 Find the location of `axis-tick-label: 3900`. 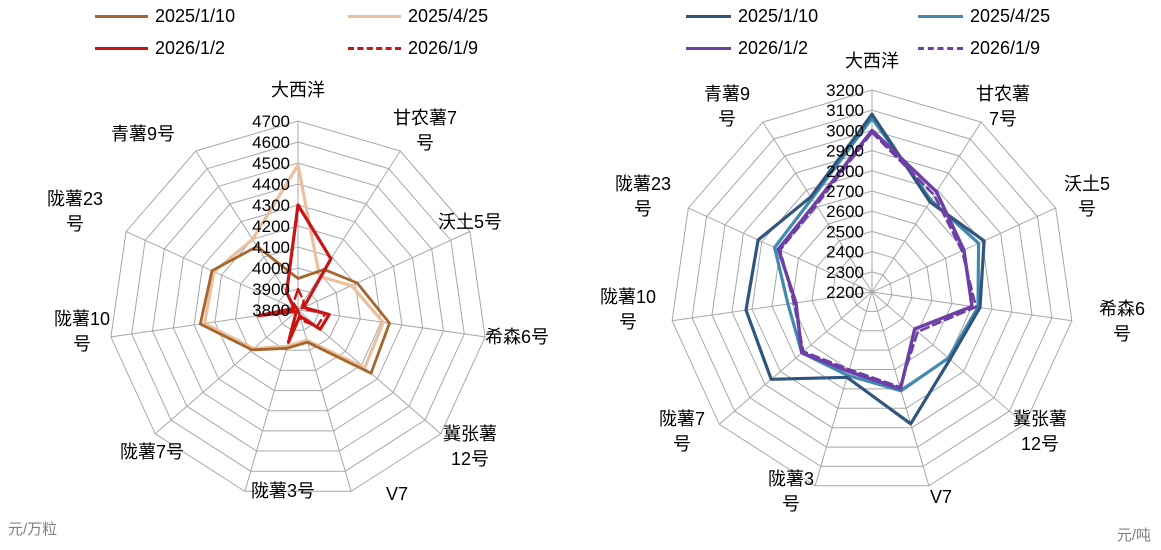

axis-tick-label: 3900 is located at coordinates (271, 289).